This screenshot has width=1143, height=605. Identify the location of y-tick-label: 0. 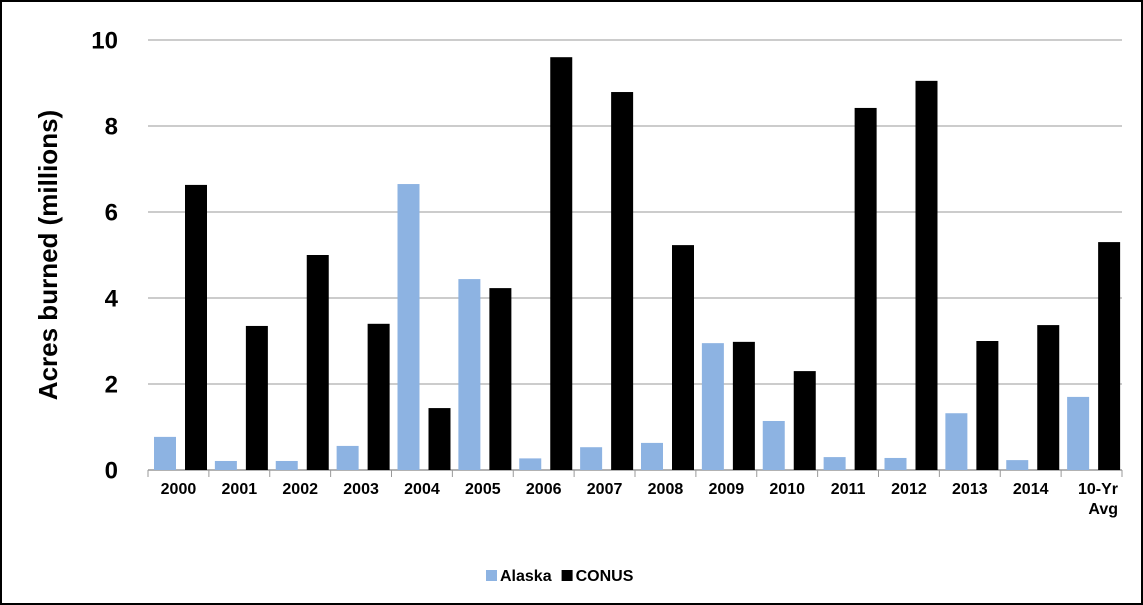
(111, 470).